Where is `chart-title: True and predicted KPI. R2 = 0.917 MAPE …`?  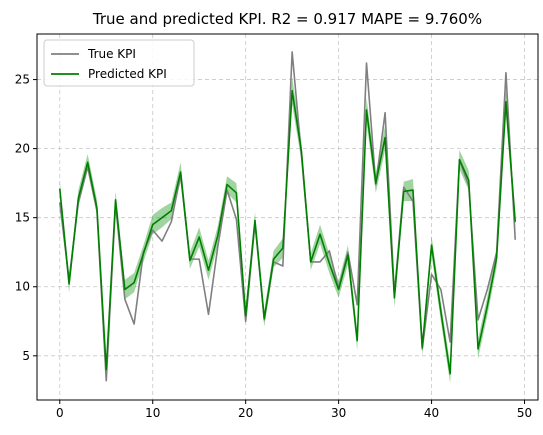
chart-title: True and predicted KPI. R2 = 0.917 MAPE … is located at coordinates (287, 19).